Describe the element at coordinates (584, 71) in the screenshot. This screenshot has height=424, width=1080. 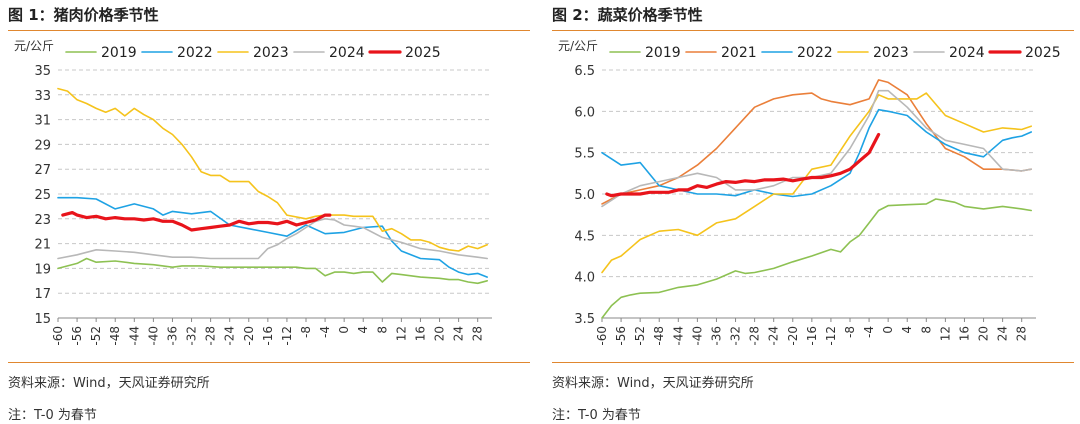
I see `y-tick-label: 6.5` at that location.